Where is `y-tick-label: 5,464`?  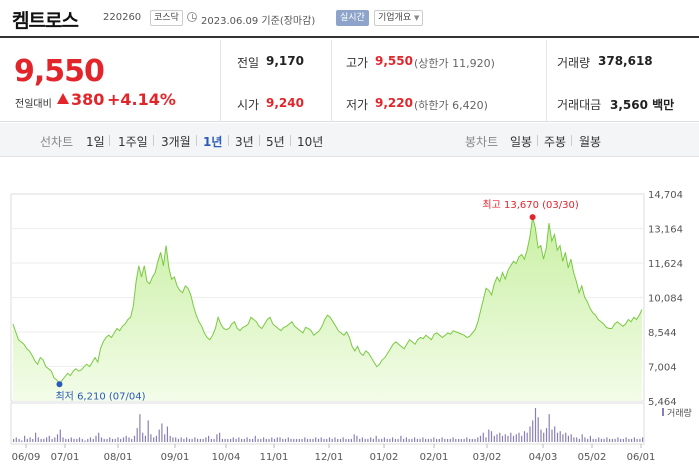 y-tick-label: 5,464 is located at coordinates (662, 402).